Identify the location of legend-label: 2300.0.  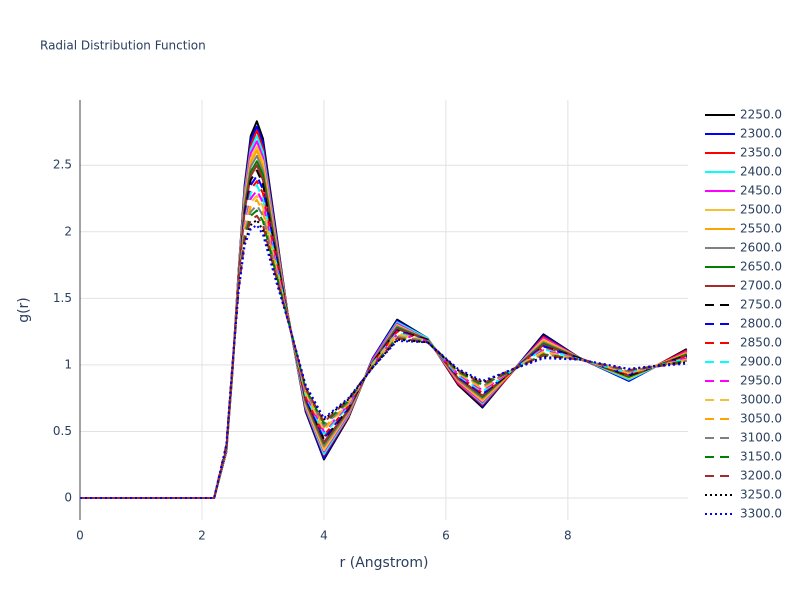
(761, 134).